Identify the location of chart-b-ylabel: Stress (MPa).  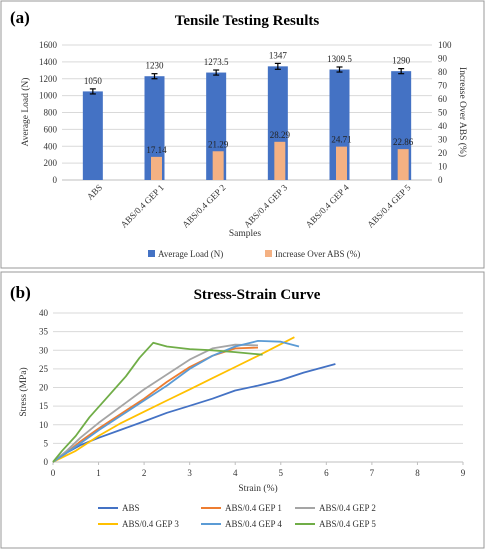
(23, 391).